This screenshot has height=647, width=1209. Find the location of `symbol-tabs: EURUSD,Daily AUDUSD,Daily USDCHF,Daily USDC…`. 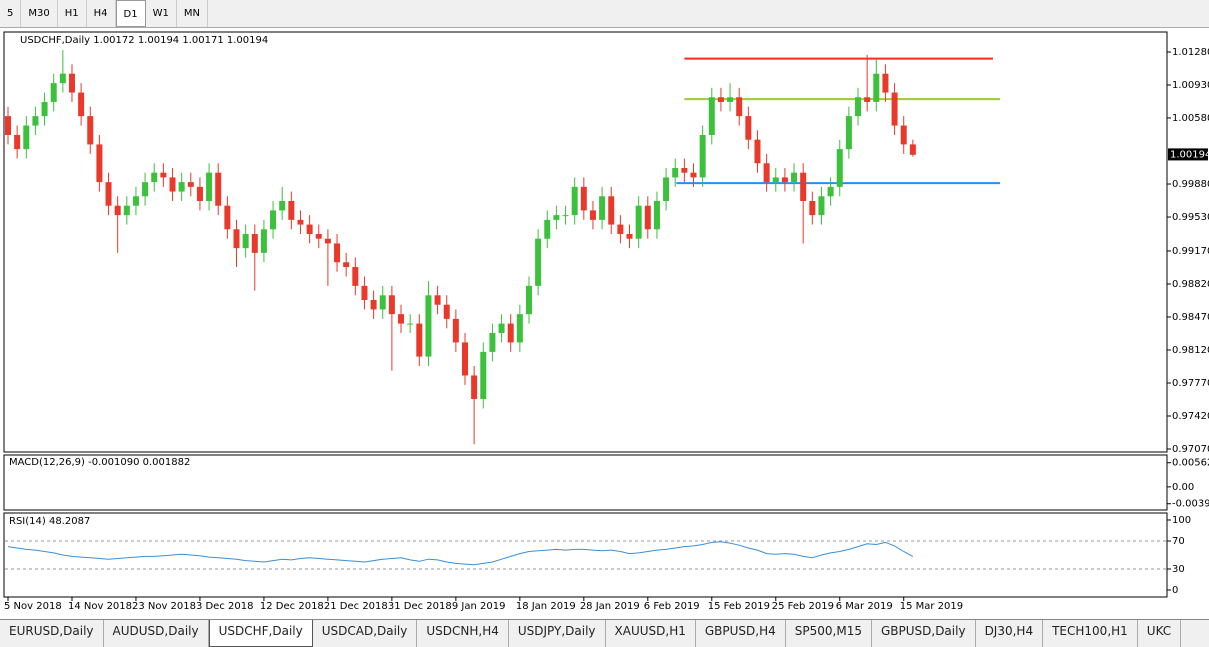

symbol-tabs: EURUSD,Daily AUDUSD,Daily USDCHF,Daily USDC… is located at coordinates (604, 633).